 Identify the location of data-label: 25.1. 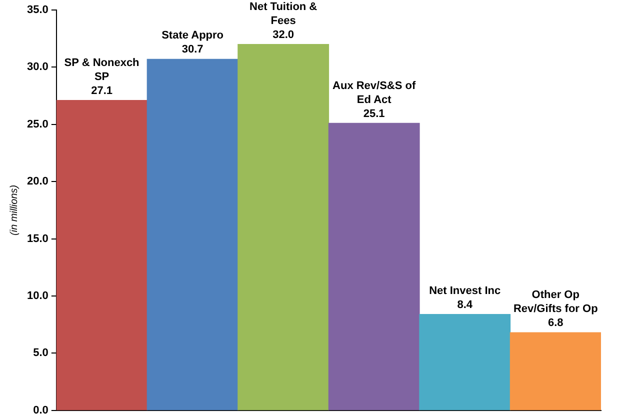
(374, 114).